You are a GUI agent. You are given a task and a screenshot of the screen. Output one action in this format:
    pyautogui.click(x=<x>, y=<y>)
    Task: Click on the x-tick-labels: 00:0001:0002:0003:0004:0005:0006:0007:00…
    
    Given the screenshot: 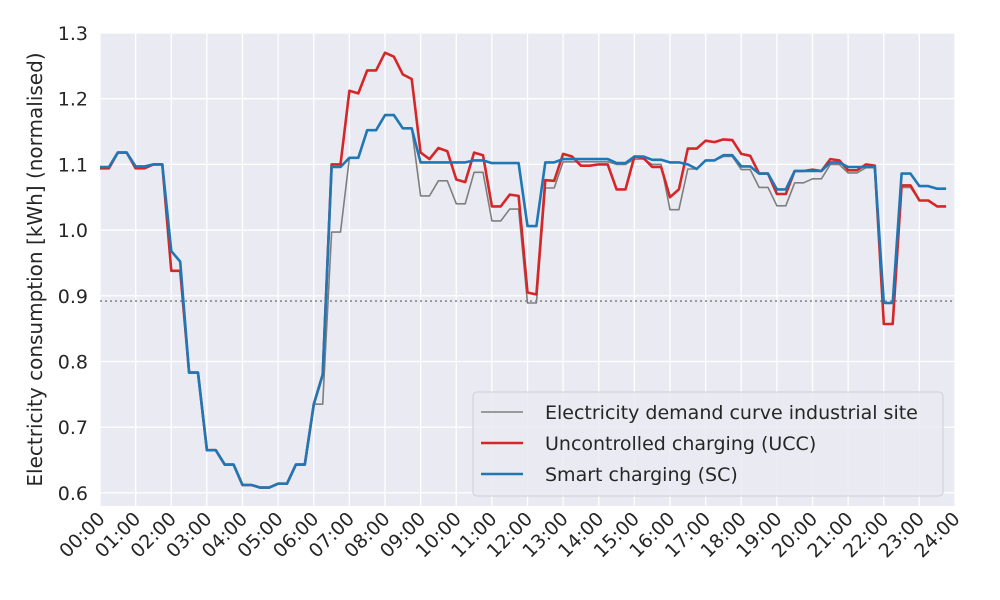 What is the action you would take?
    pyautogui.click(x=509, y=535)
    